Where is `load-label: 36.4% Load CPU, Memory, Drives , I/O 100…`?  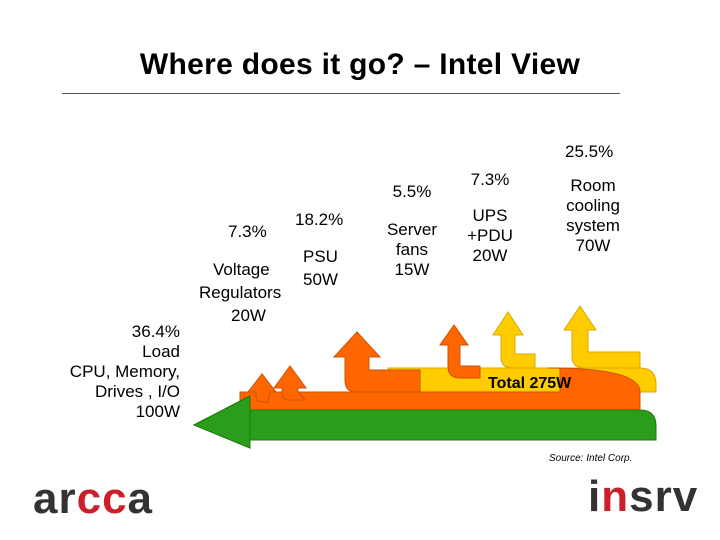 load-label: 36.4% Load CPU, Memory, Drives , I/O 100… is located at coordinates (110, 372).